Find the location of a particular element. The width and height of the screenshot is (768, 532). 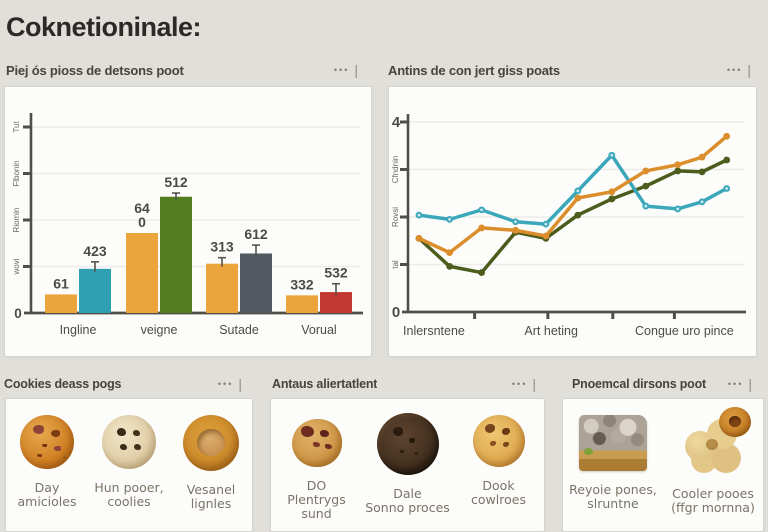

cookie-item: Cooler pooes (ffgr mornna) is located at coordinates (713, 461).